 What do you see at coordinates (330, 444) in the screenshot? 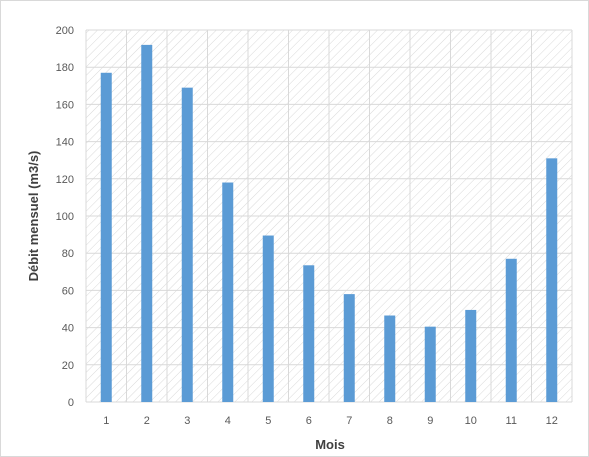
I see `x-axis-title: Mois` at bounding box center [330, 444].